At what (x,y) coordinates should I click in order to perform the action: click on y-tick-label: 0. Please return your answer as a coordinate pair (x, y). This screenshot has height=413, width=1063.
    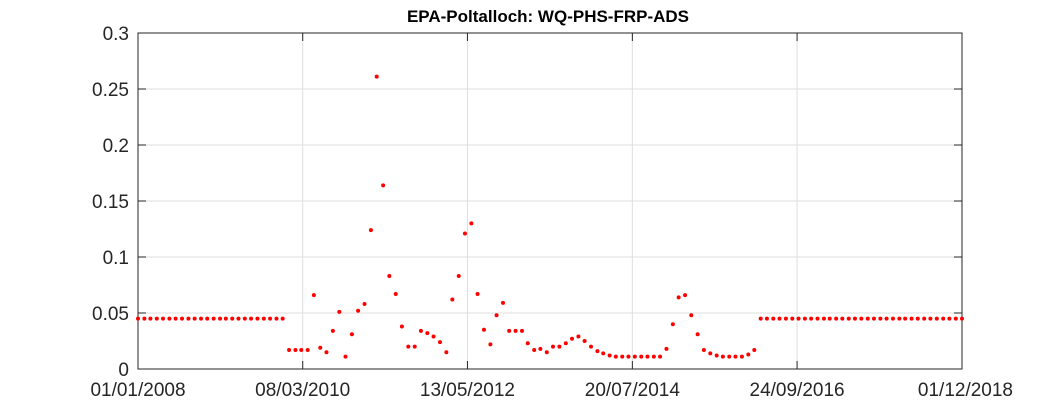
    Looking at the image, I should click on (123, 370).